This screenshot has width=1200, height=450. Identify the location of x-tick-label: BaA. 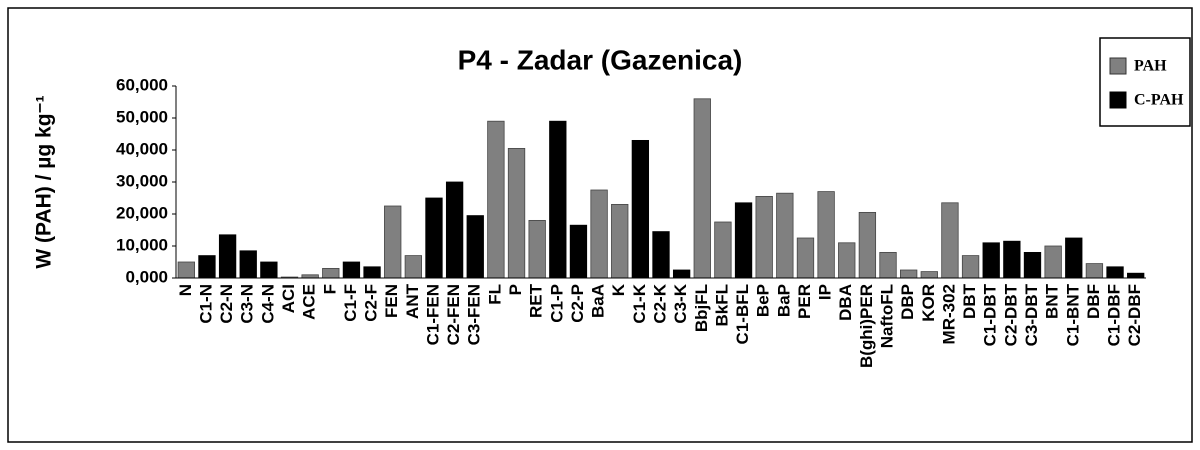
(598, 301).